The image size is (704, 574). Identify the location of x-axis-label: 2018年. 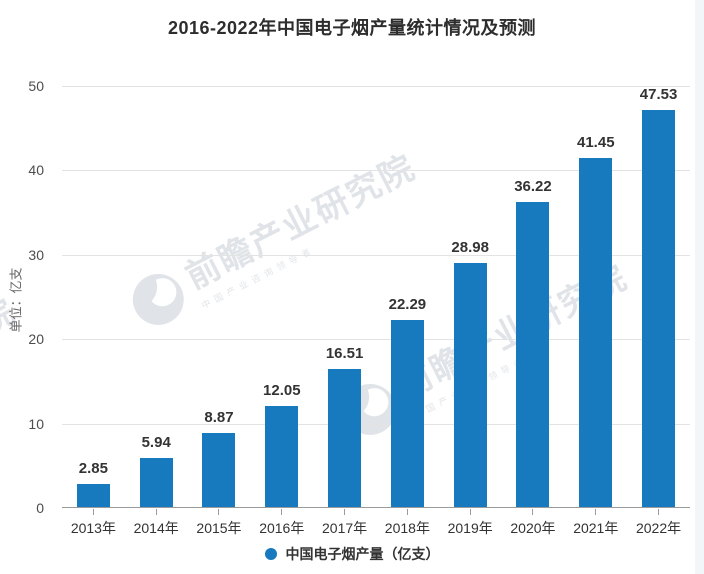
(407, 528).